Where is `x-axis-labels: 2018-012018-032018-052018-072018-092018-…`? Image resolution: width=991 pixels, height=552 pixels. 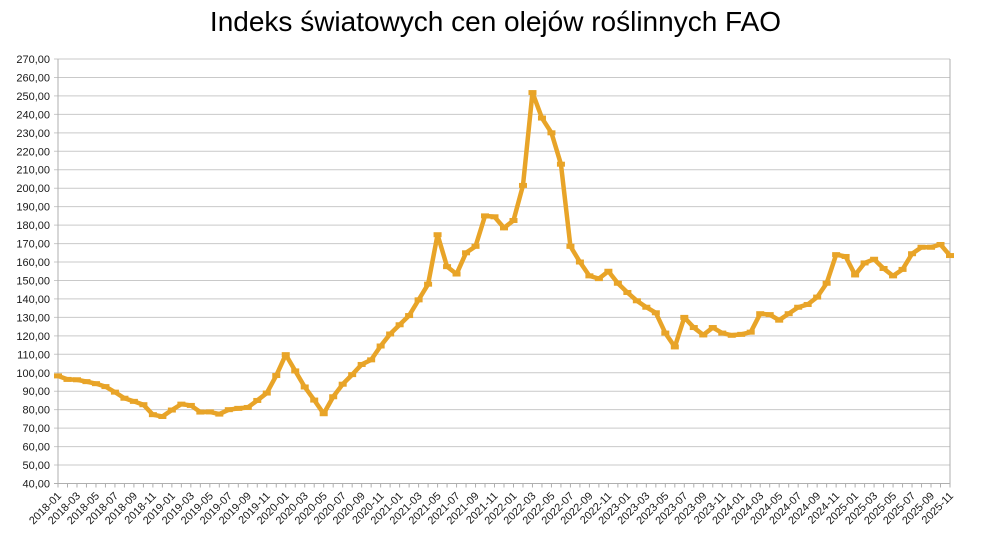 x-axis-labels: 2018-012018-032018-052018-072018-092018-… is located at coordinates (491, 508).